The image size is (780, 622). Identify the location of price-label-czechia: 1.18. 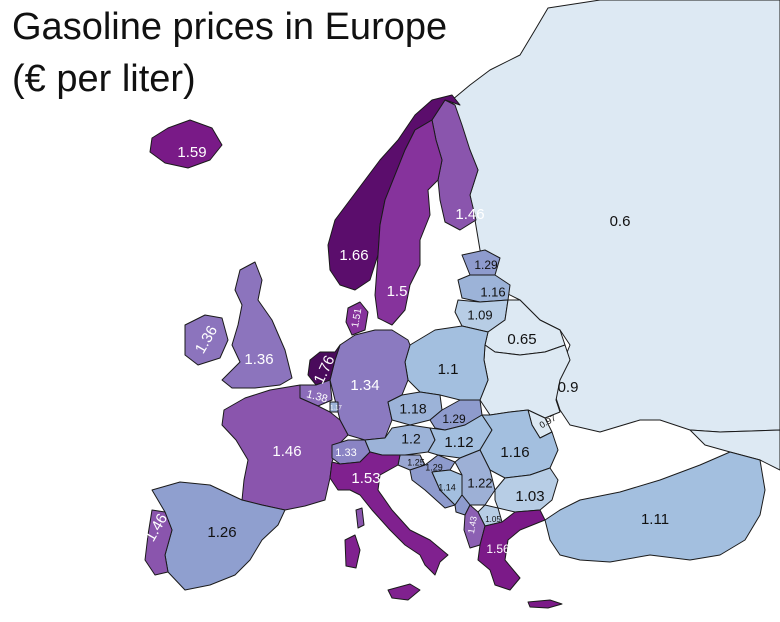
(412, 409).